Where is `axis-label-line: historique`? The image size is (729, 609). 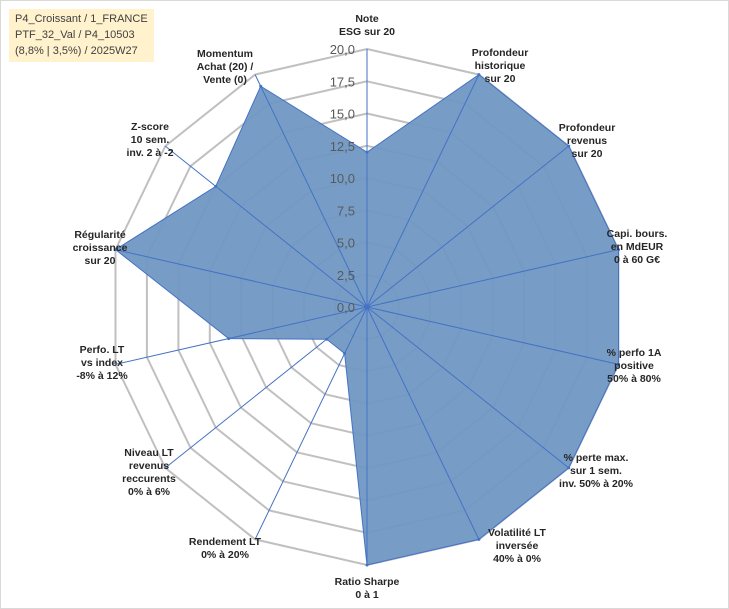
axis-label-line: historique is located at coordinates (500, 66).